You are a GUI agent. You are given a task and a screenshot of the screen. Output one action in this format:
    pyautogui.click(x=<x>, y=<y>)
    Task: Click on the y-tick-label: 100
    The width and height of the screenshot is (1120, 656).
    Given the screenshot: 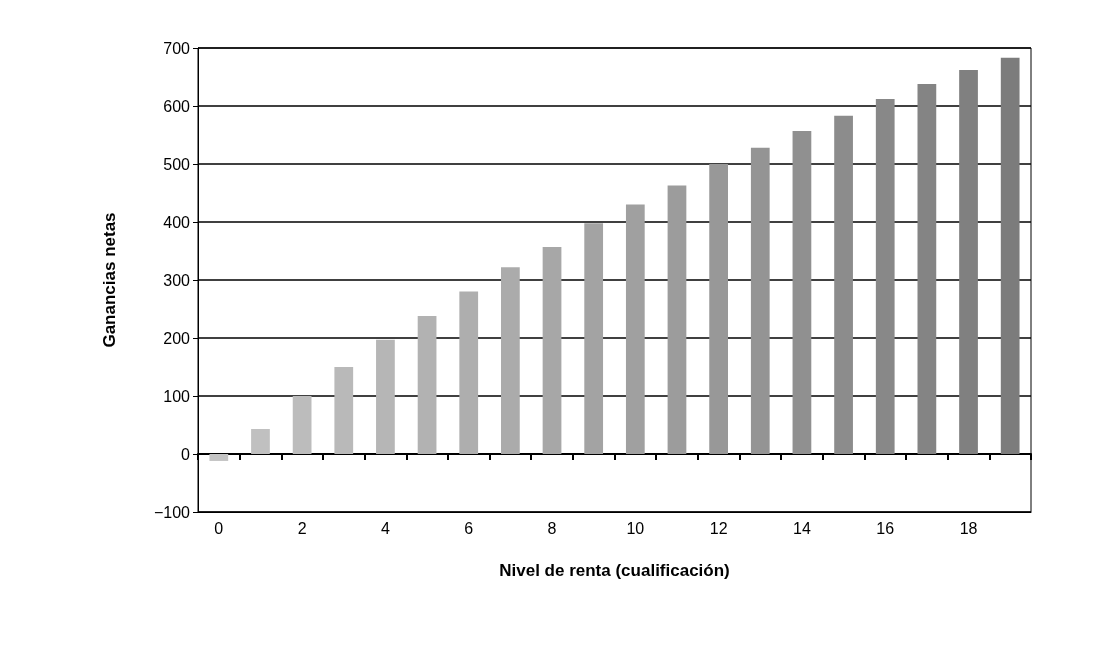 What is the action you would take?
    pyautogui.click(x=177, y=396)
    